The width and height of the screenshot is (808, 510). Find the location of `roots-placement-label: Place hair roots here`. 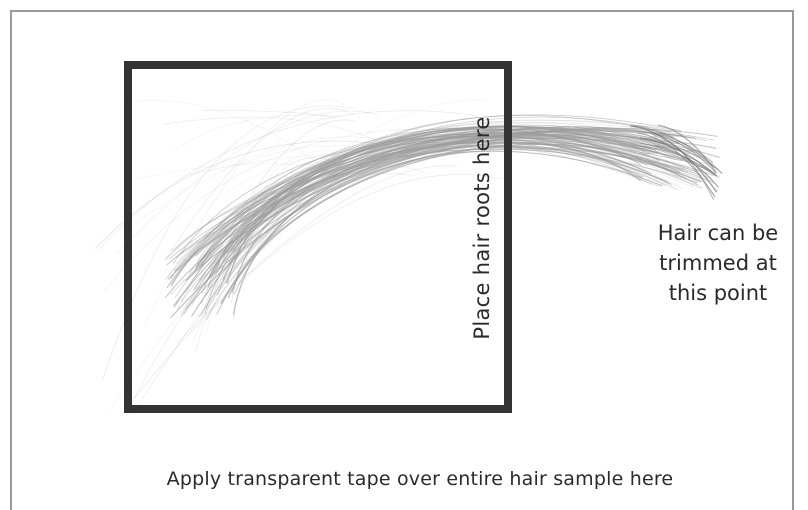

roots-placement-label: Place hair roots here is located at coordinates (482, 228).